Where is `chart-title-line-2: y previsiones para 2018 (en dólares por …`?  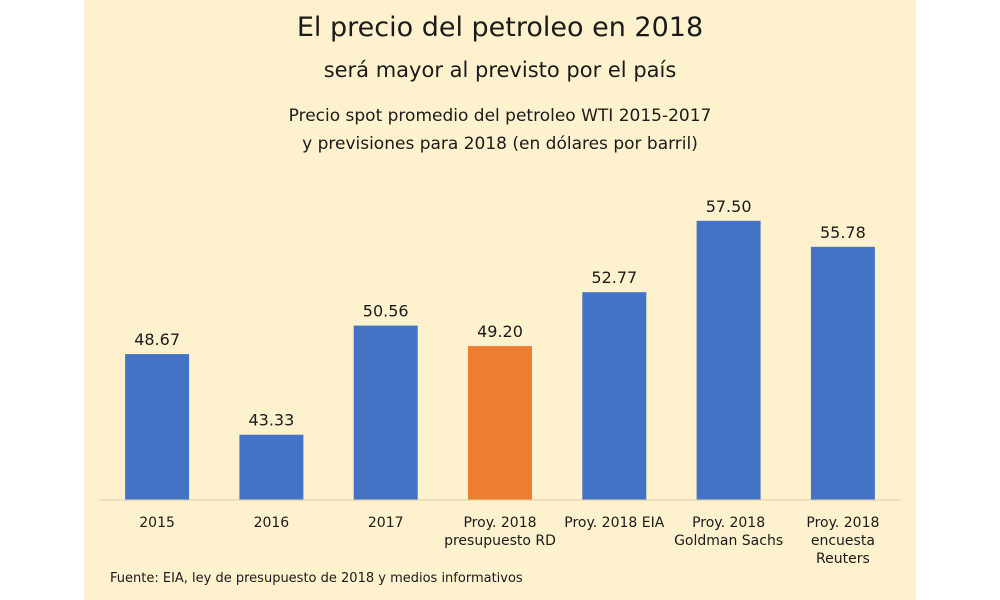
chart-title-line-2: y previsiones para 2018 (en dólares por … is located at coordinates (500, 144).